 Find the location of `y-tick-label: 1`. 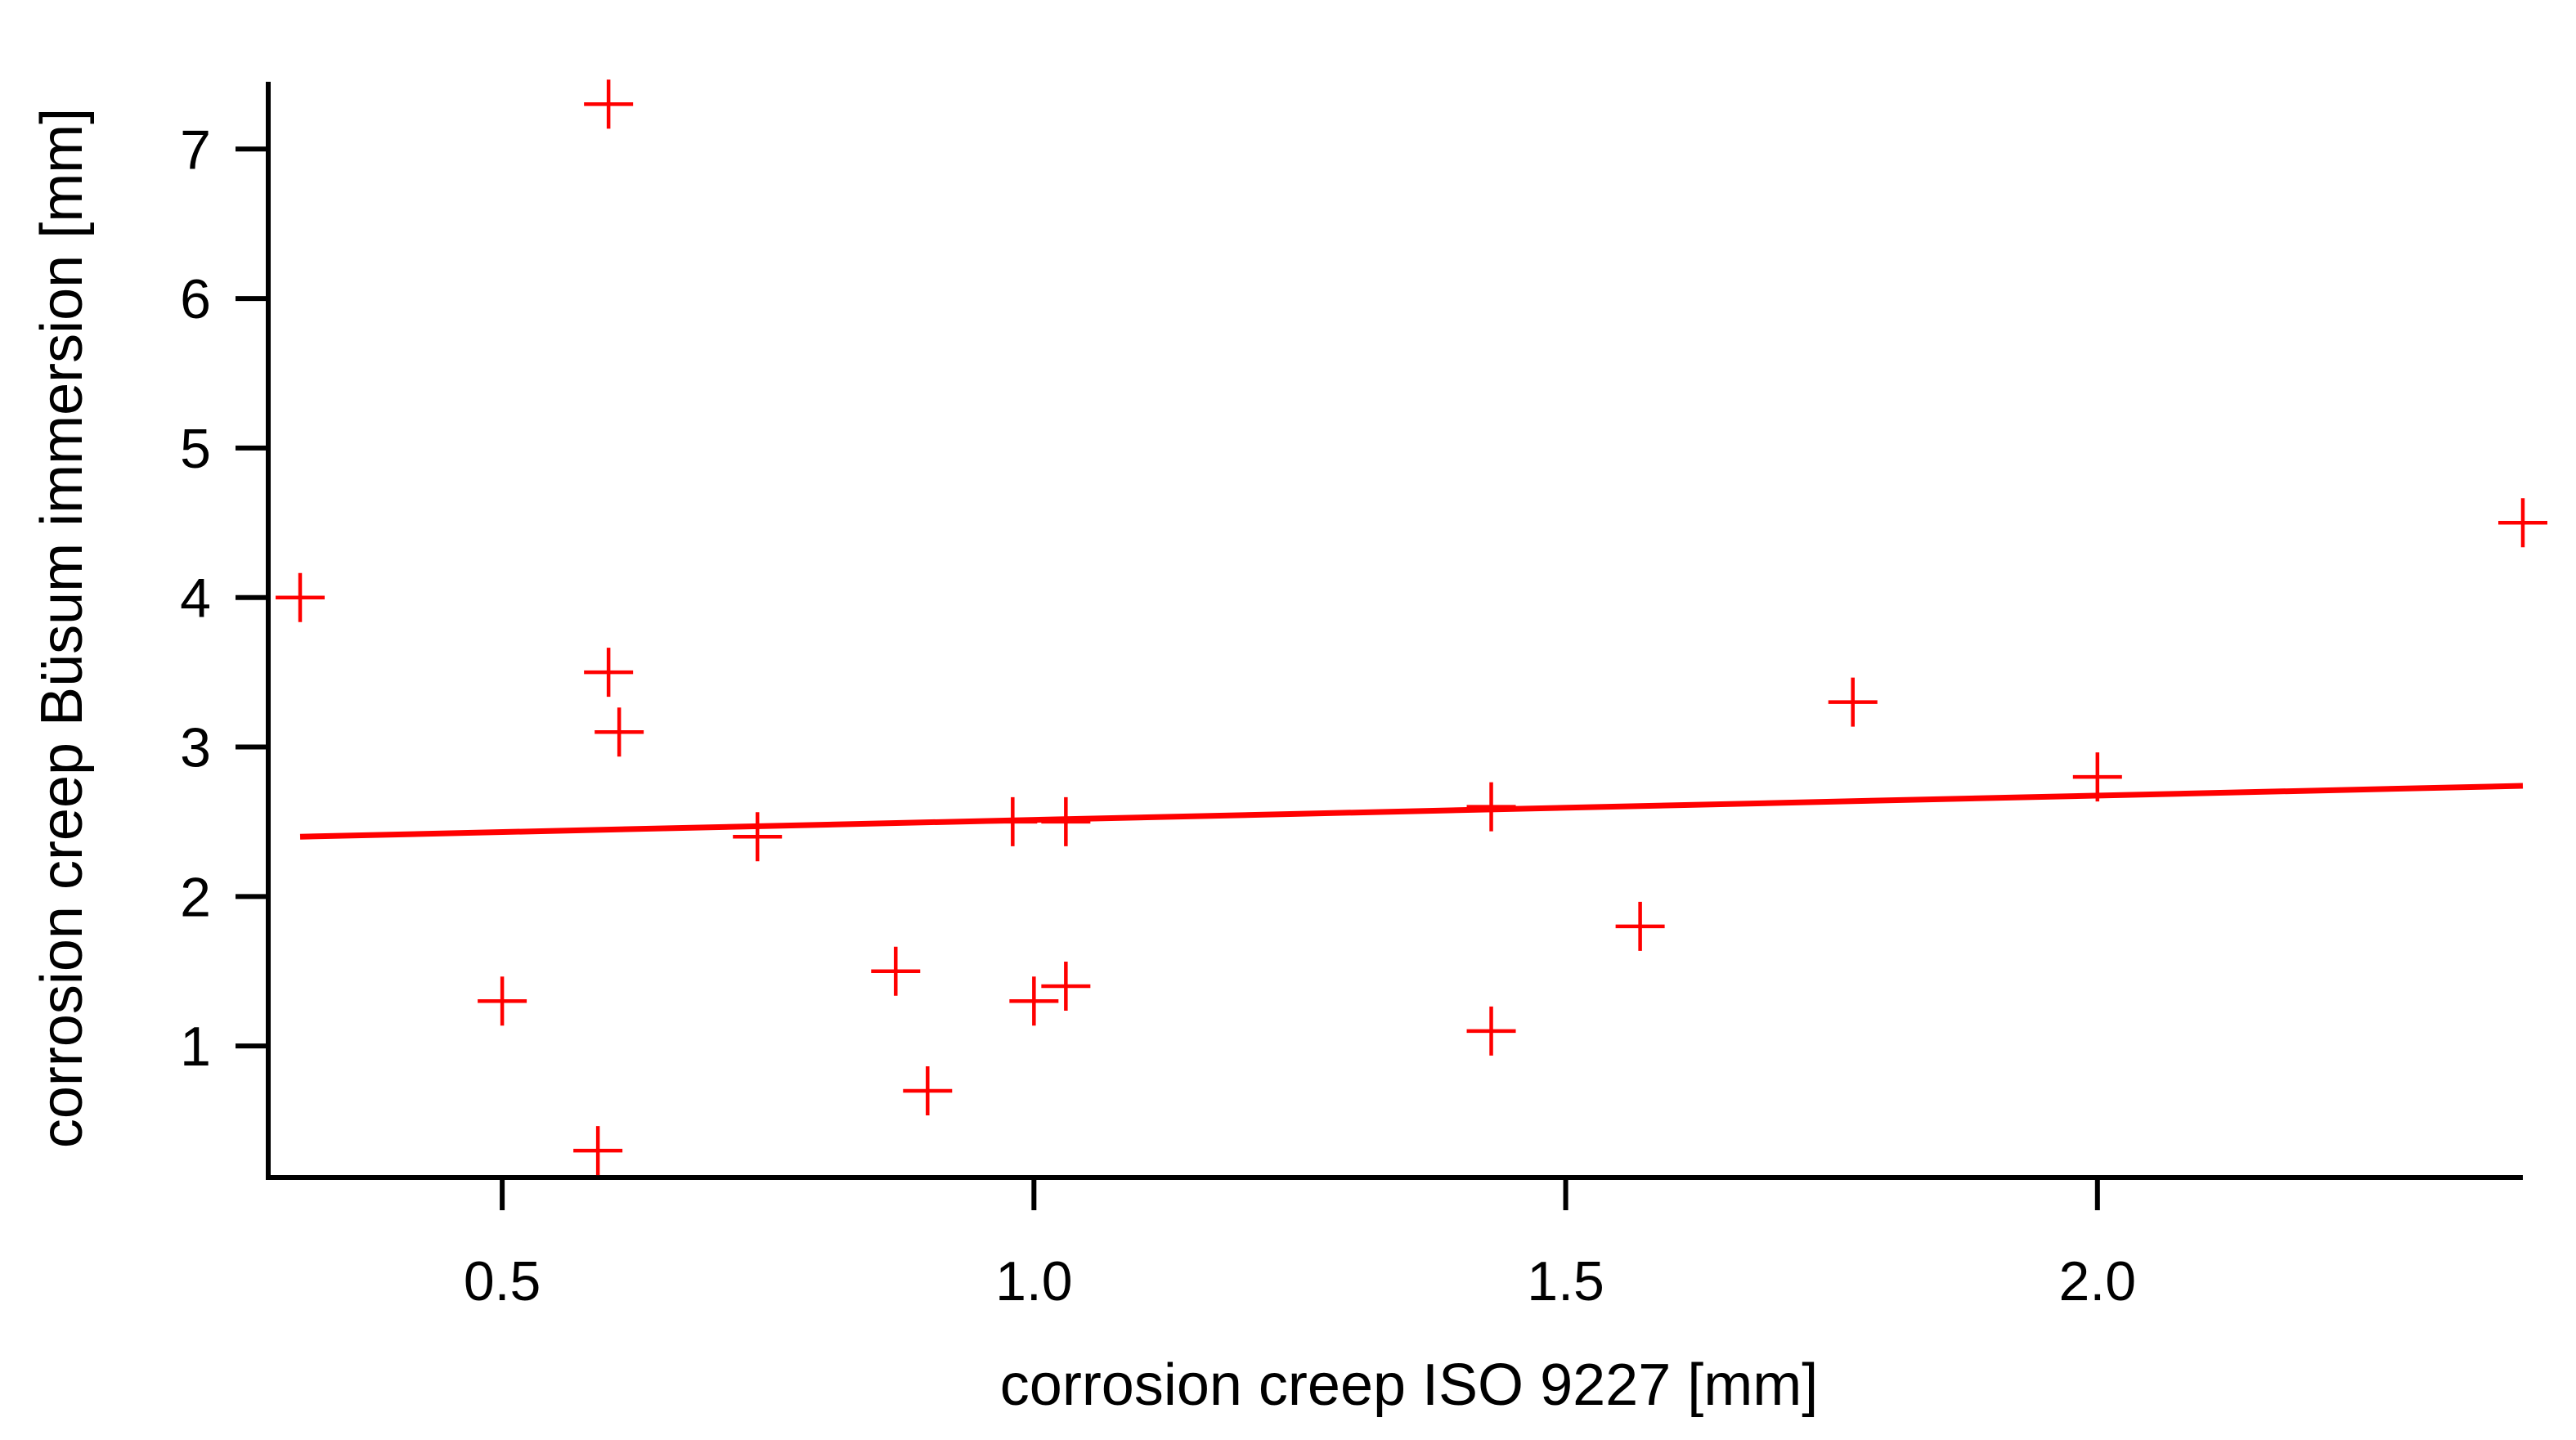

y-tick-label: 1 is located at coordinates (195, 1047).